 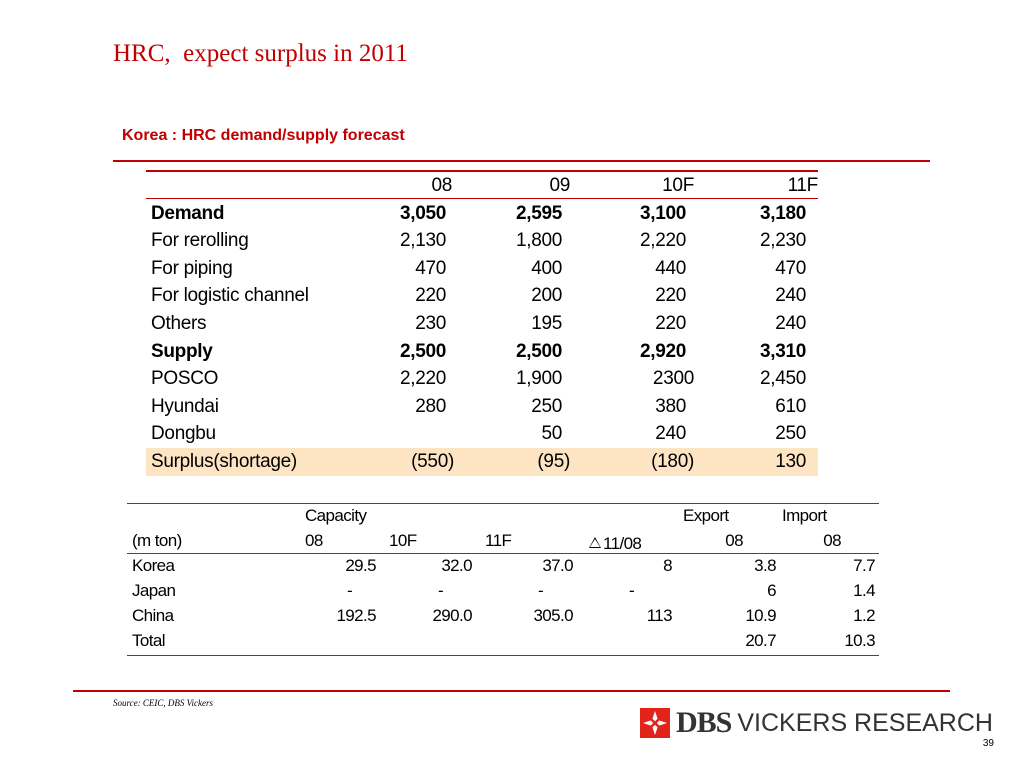 I want to click on table-cell: 20.7, so click(x=760, y=640).